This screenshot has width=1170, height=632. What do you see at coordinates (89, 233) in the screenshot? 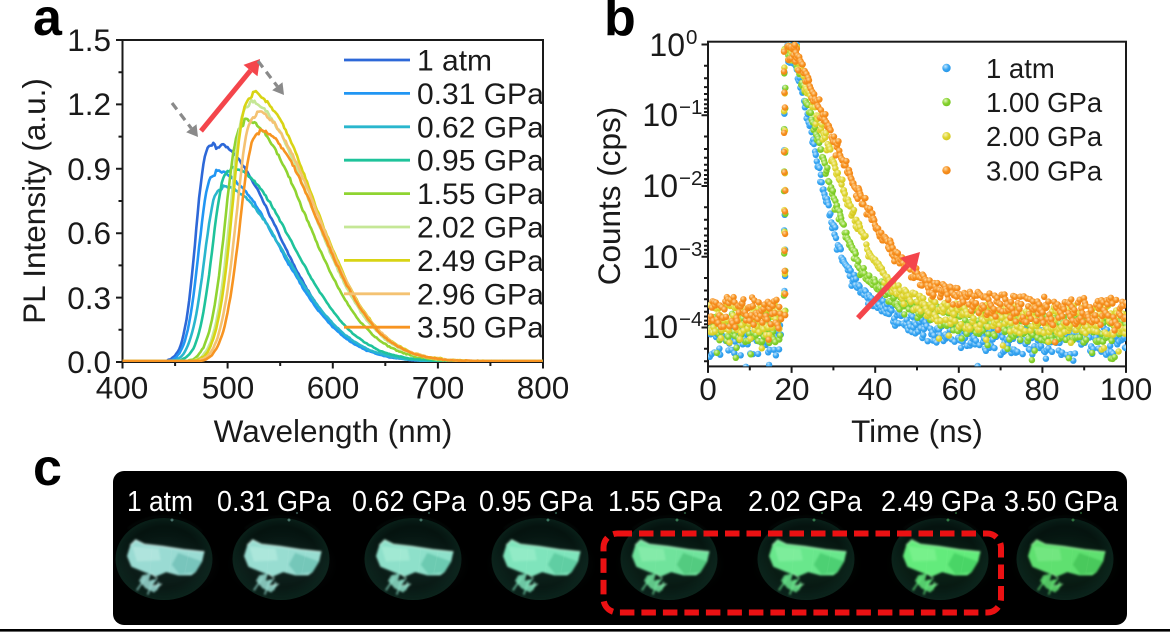
I see `svg-text: 0.6` at bounding box center [89, 233].